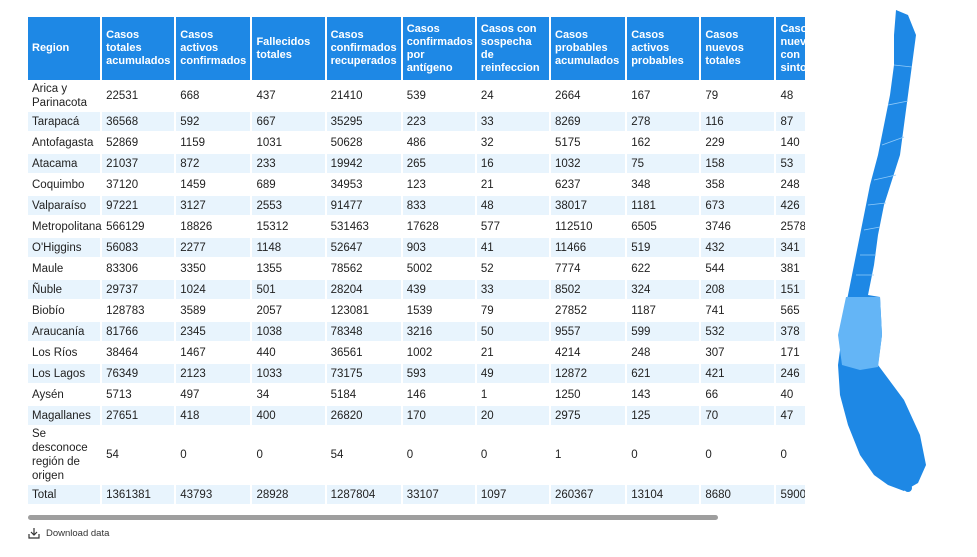  Describe the element at coordinates (513, 373) in the screenshot. I see `value-cell: 49` at that location.